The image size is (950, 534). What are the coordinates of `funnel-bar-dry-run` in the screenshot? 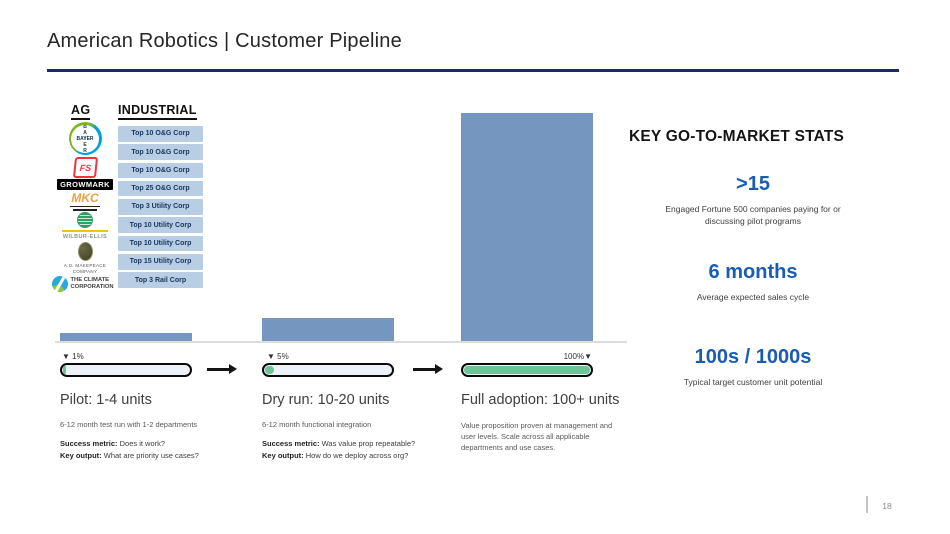 It's located at (328, 329).